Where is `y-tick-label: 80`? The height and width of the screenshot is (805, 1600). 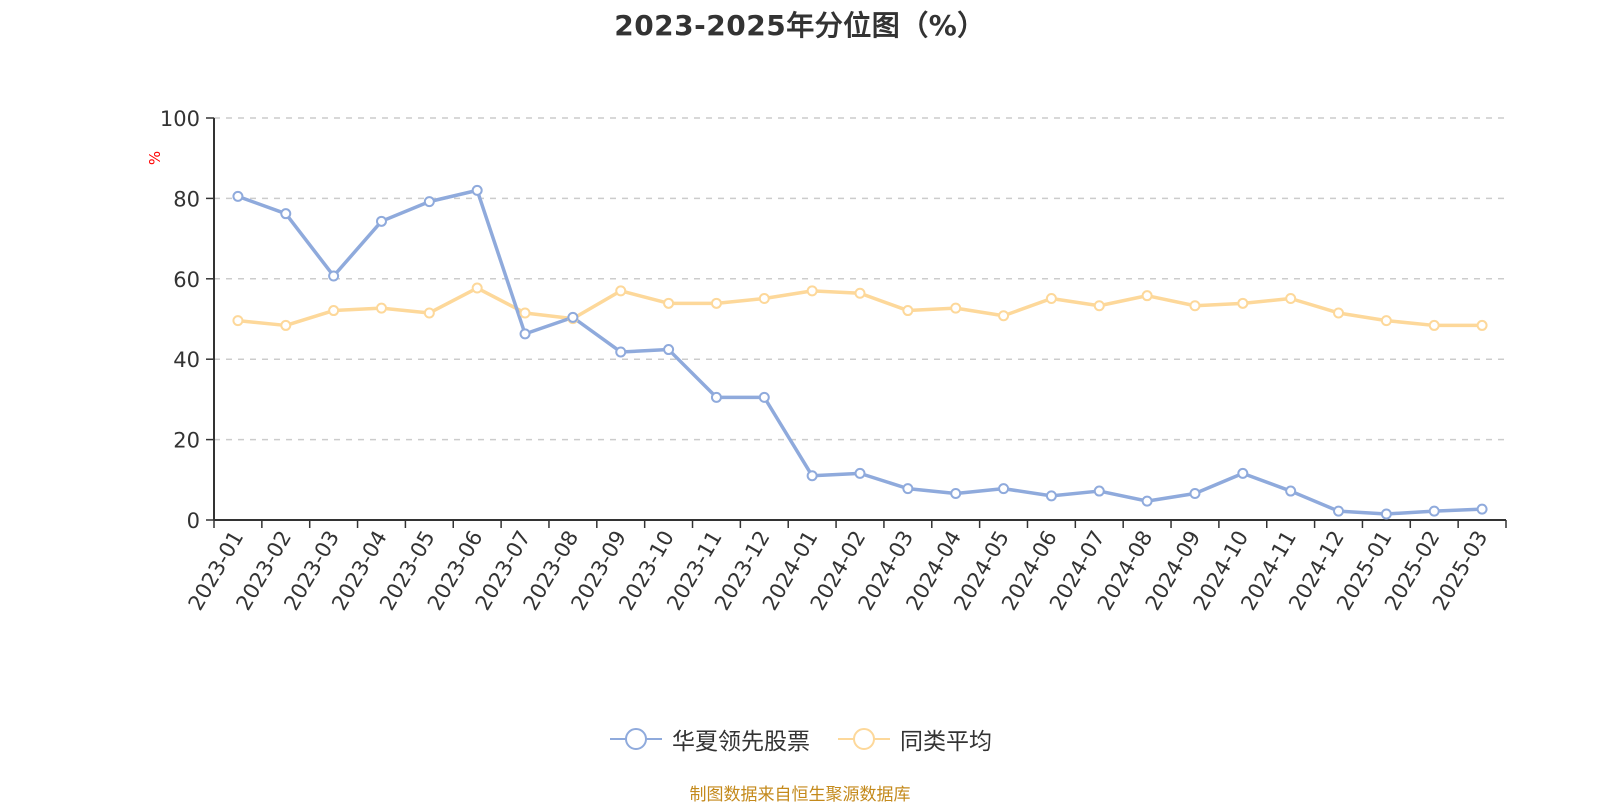 y-tick-label: 80 is located at coordinates (186, 199).